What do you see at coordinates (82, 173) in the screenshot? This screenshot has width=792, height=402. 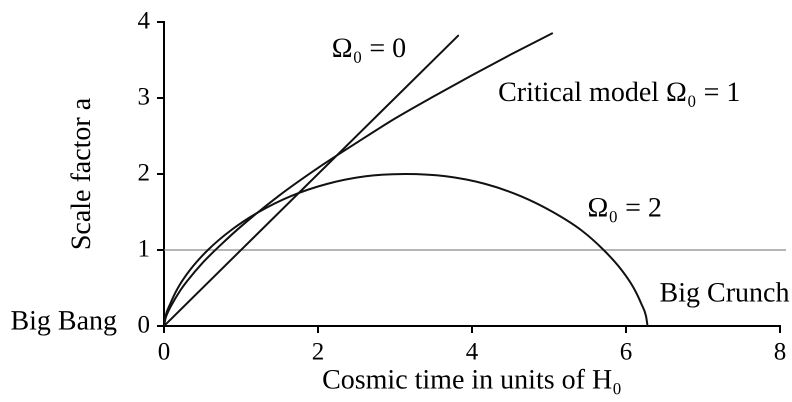 I see `y-axis-title: Scale factor a` at bounding box center [82, 173].